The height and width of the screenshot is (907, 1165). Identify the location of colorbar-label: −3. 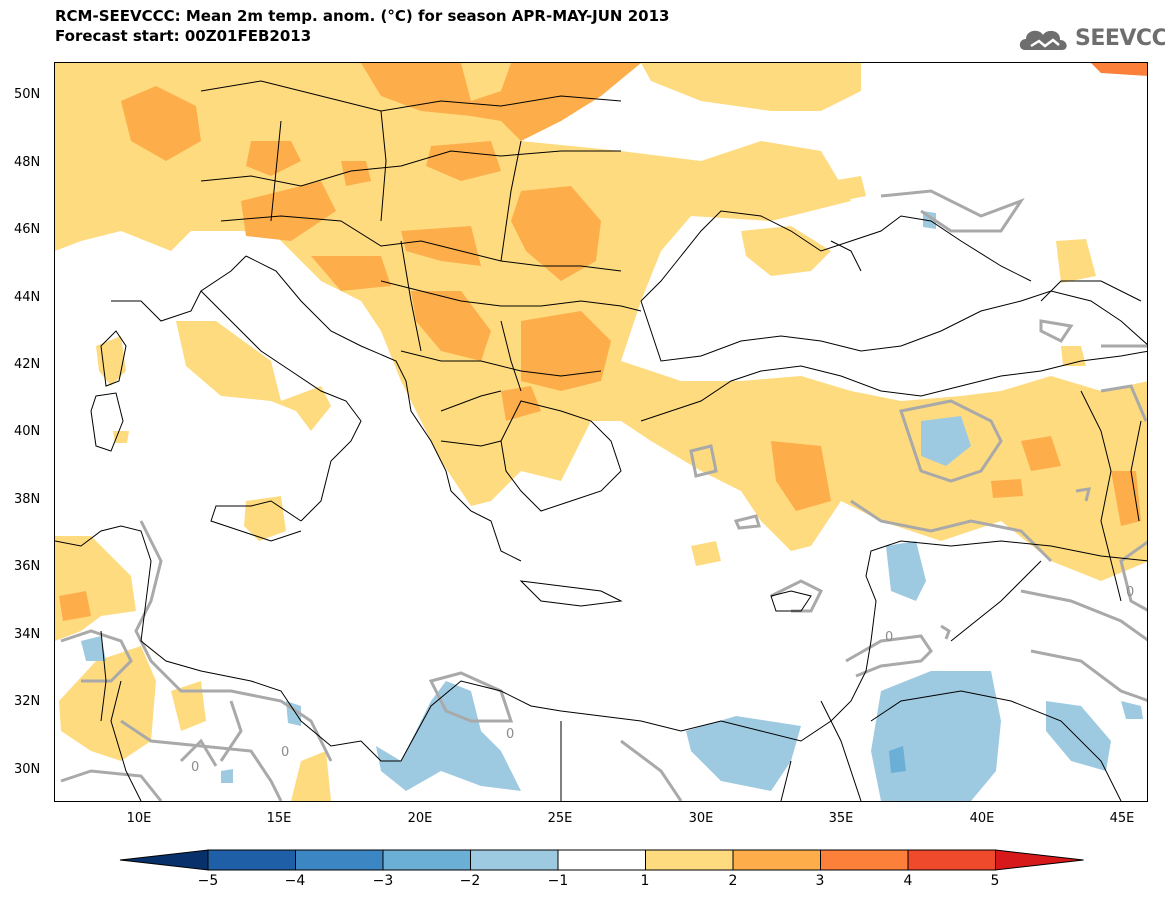
(383, 881).